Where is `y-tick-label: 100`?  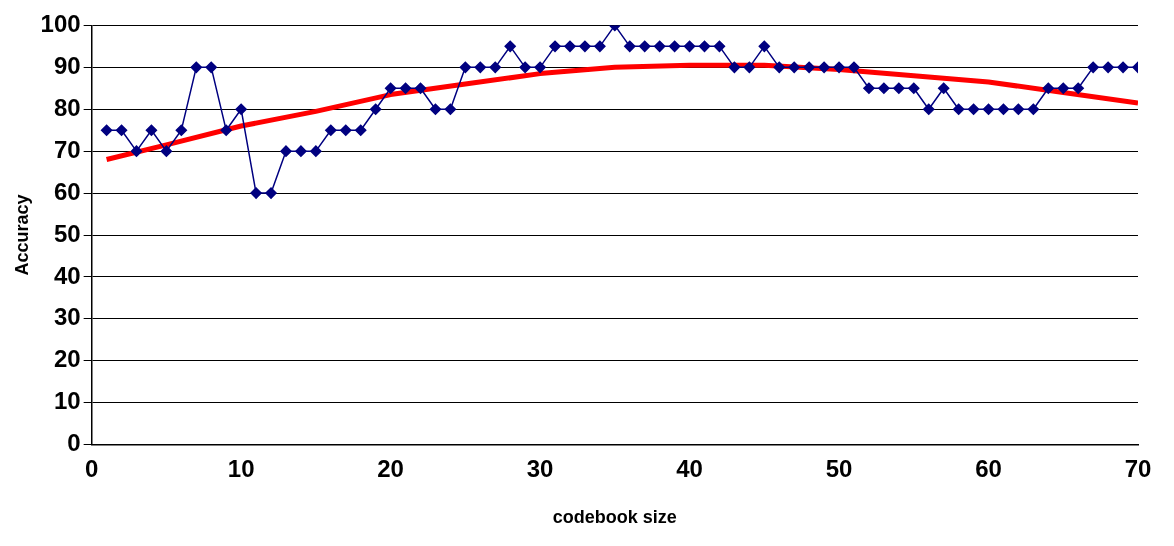
y-tick-label: 100 is located at coordinates (60, 24).